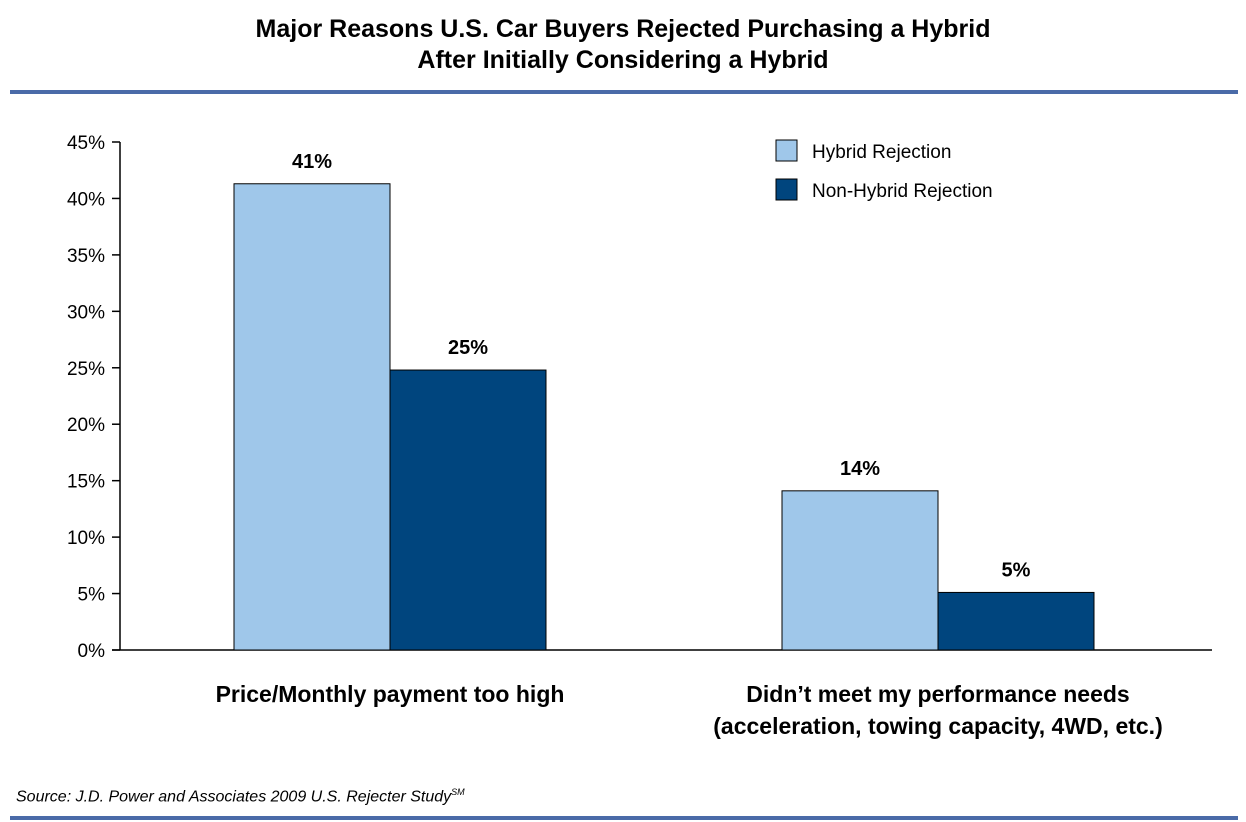  I want to click on chart-title-line-2: After Initially Considering a Hybrid, so click(623, 60).